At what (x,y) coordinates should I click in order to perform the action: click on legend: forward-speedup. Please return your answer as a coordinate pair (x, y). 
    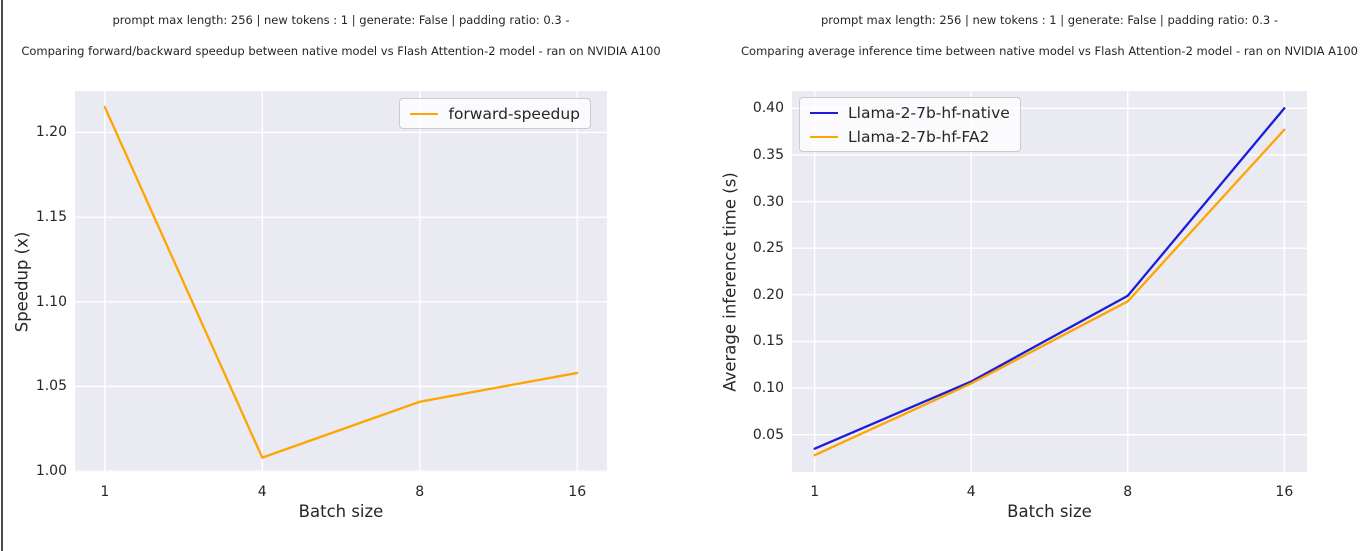
    Looking at the image, I should click on (495, 113).